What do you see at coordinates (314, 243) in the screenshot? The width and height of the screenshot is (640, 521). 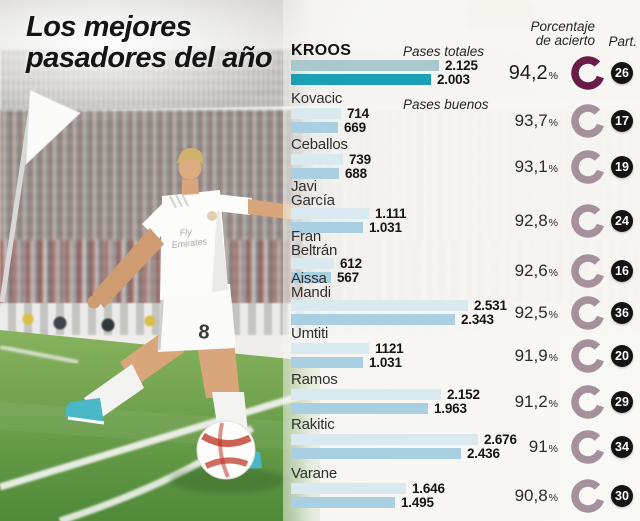 I see `player-name: Fran Beltrán` at bounding box center [314, 243].